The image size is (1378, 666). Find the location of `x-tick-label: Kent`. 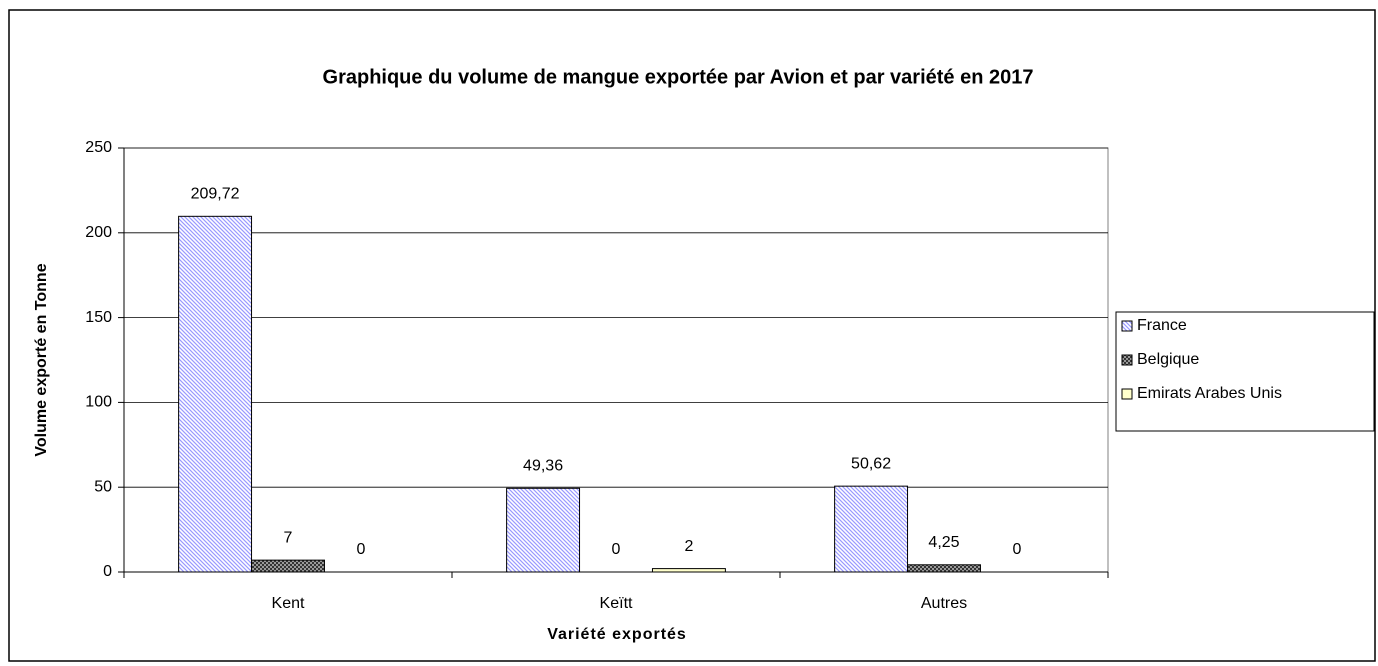

x-tick-label: Kent is located at coordinates (288, 603).